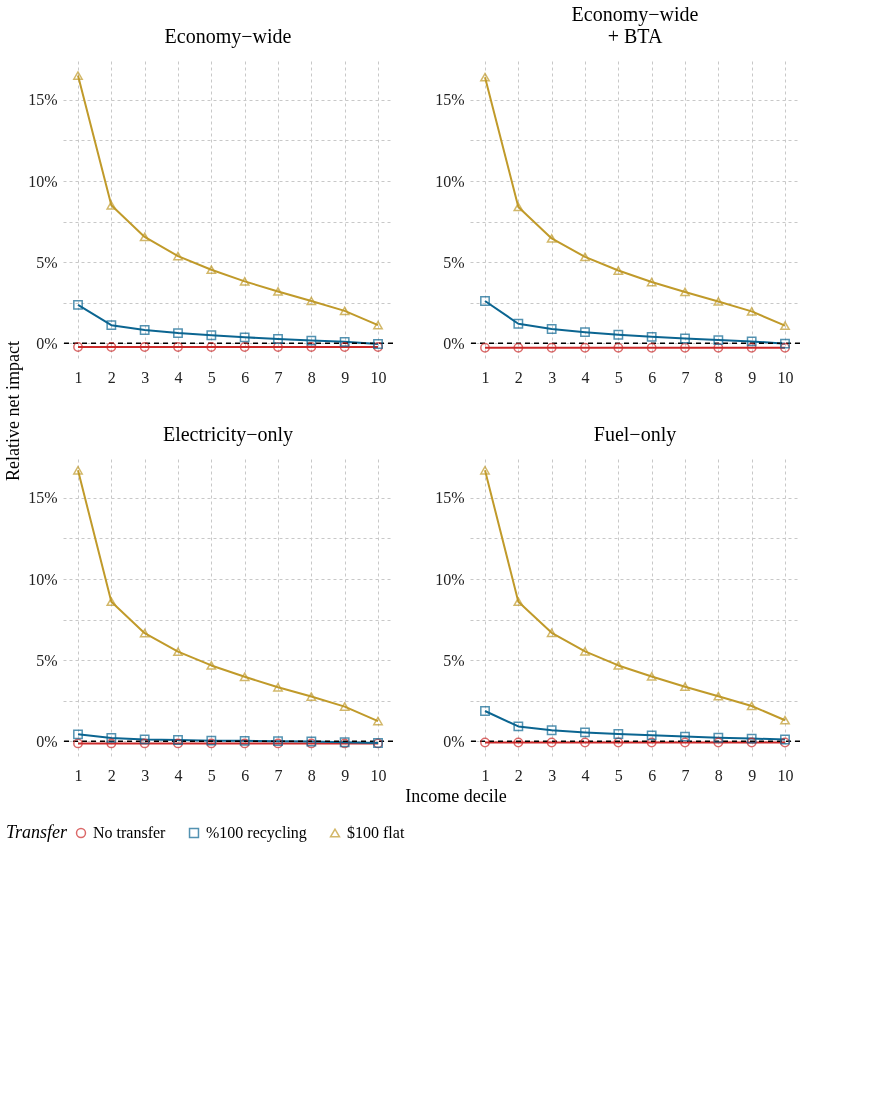 This screenshot has width=886, height=1095. Describe the element at coordinates (256, 833) in the screenshot. I see `legend-label: %100 recycling` at that location.